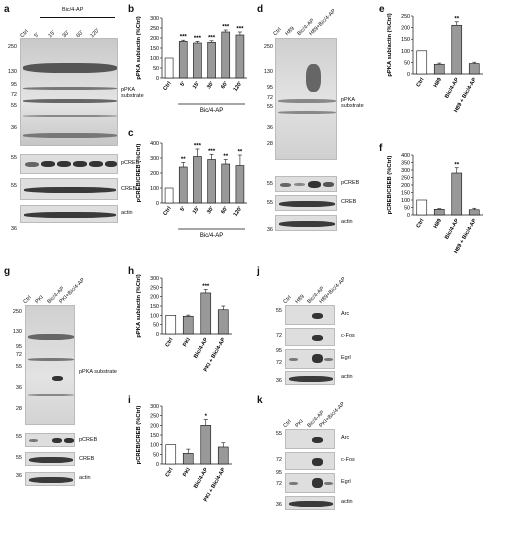 The image size is (509, 550). I want to click on category-label-f-1: H89, so click(438, 224).